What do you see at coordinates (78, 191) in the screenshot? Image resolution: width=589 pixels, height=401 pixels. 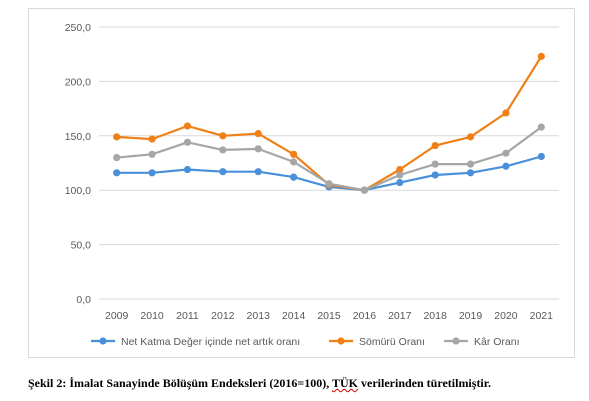 I see `y-tick-label: 100,0` at bounding box center [78, 191].